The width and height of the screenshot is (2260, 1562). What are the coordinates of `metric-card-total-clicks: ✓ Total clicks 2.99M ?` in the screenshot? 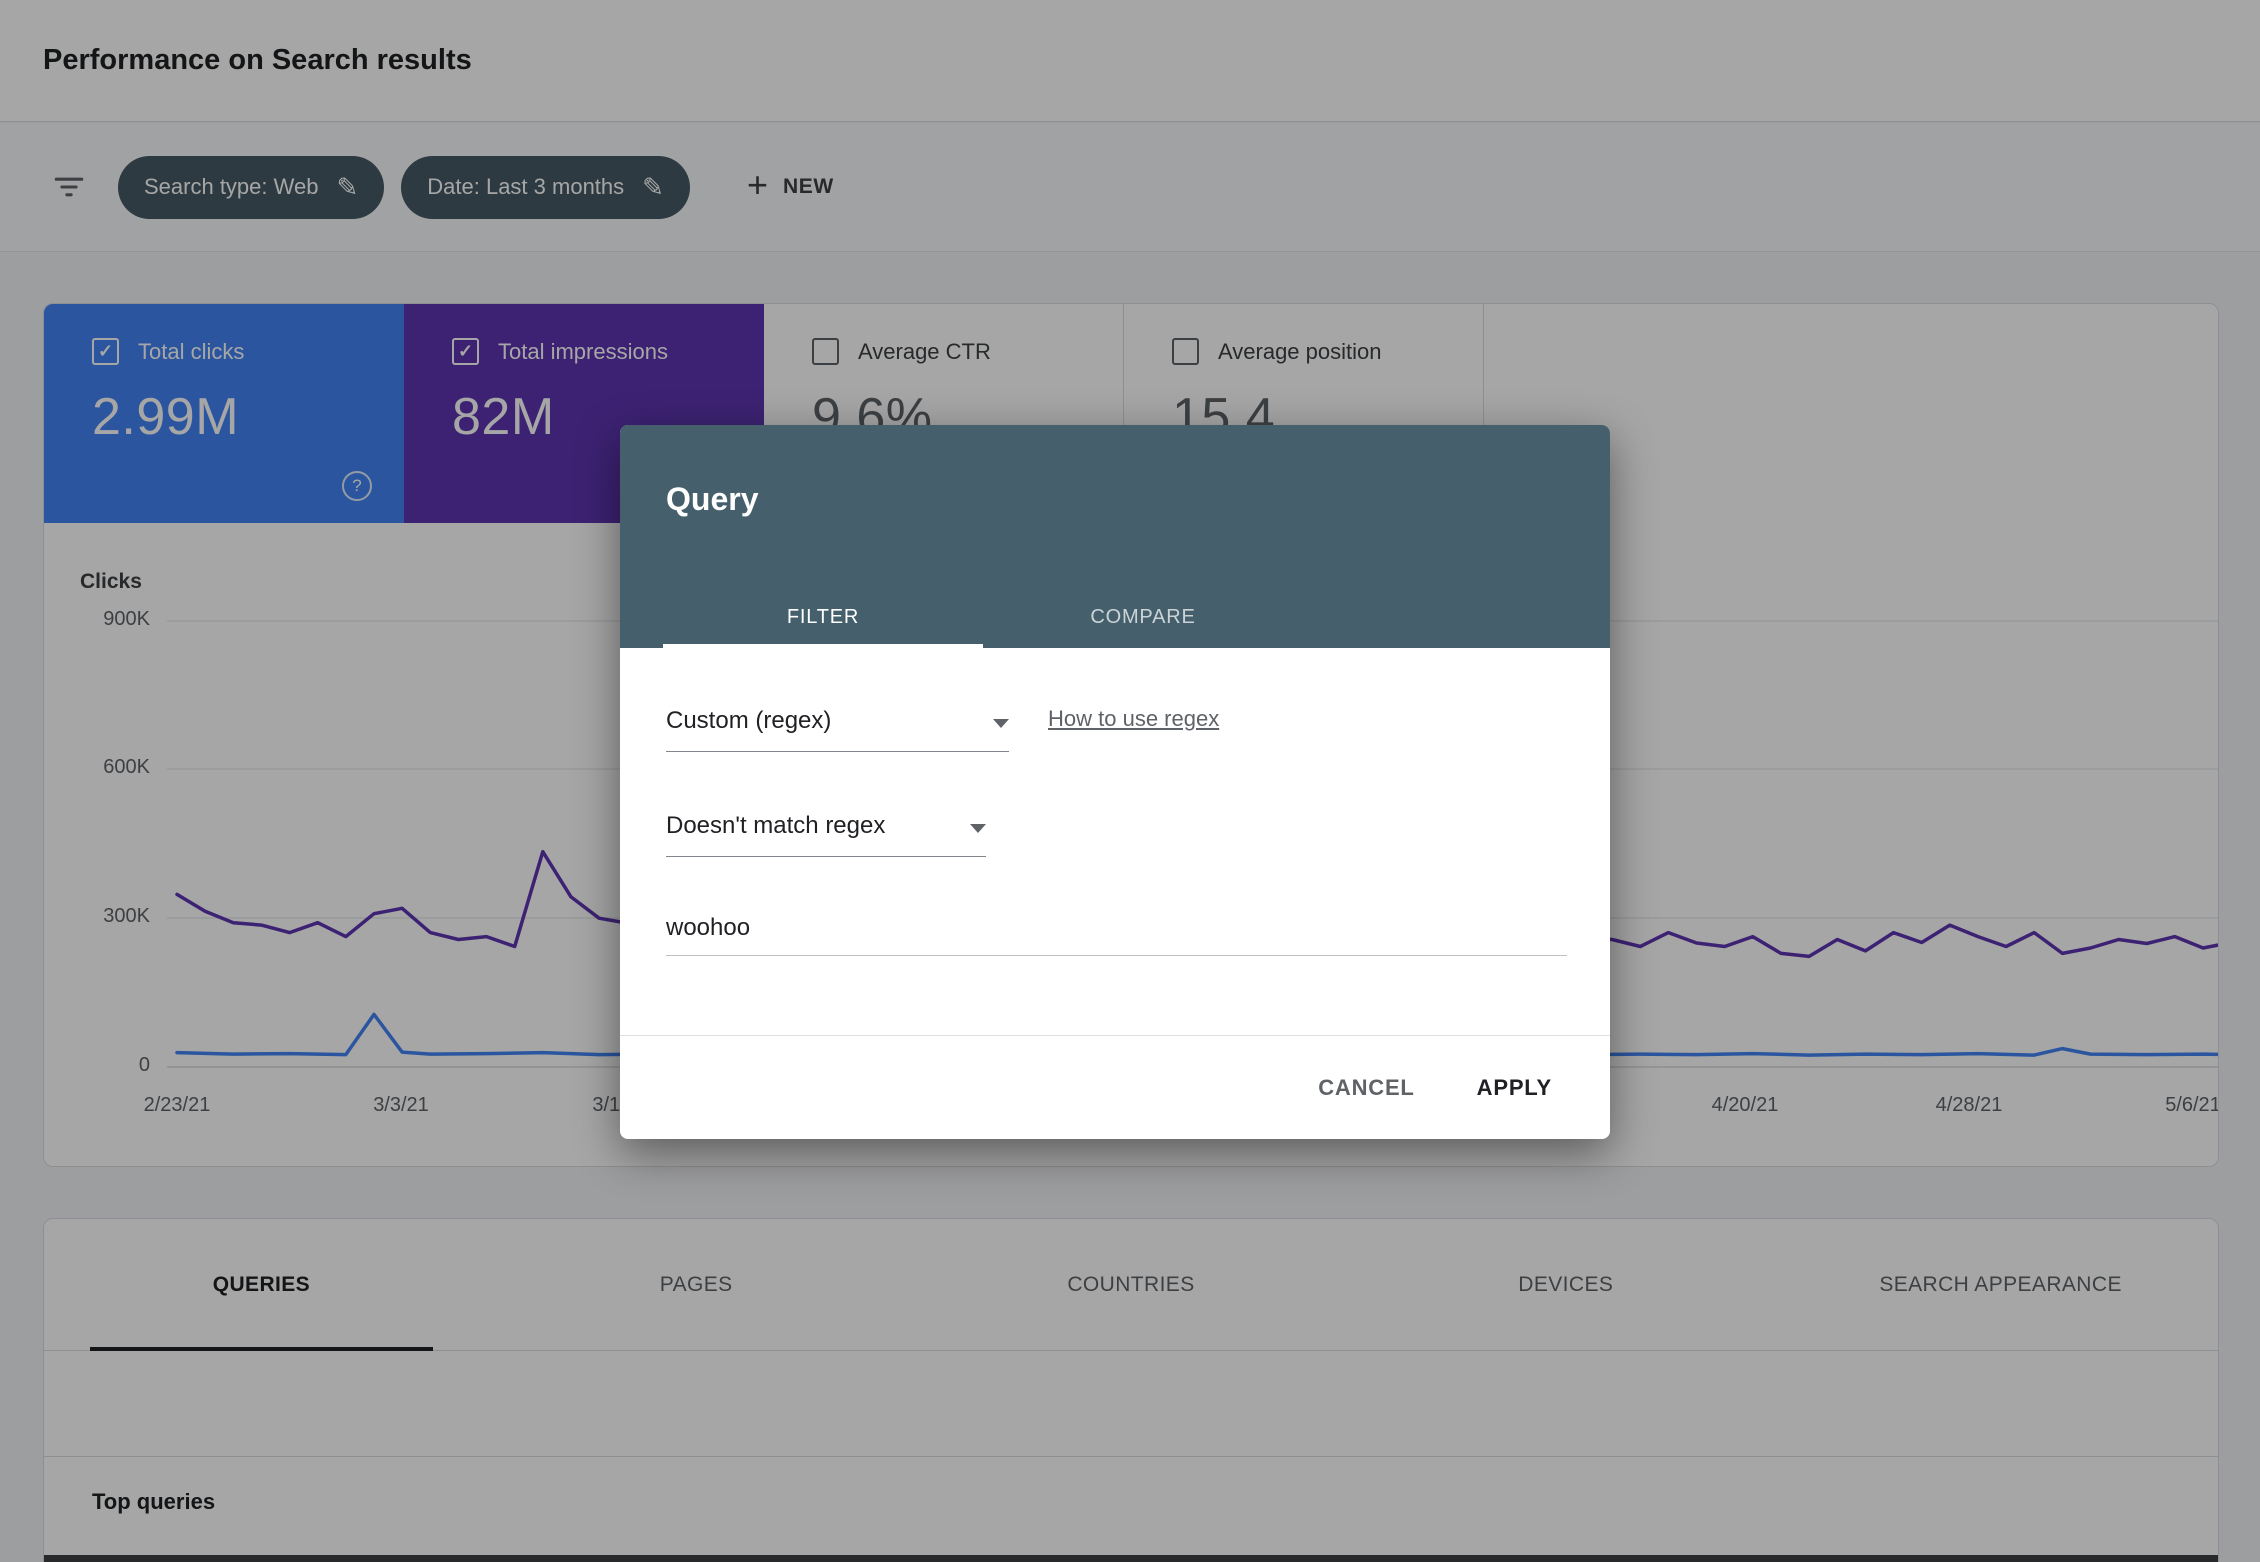 It's located at (224, 413).